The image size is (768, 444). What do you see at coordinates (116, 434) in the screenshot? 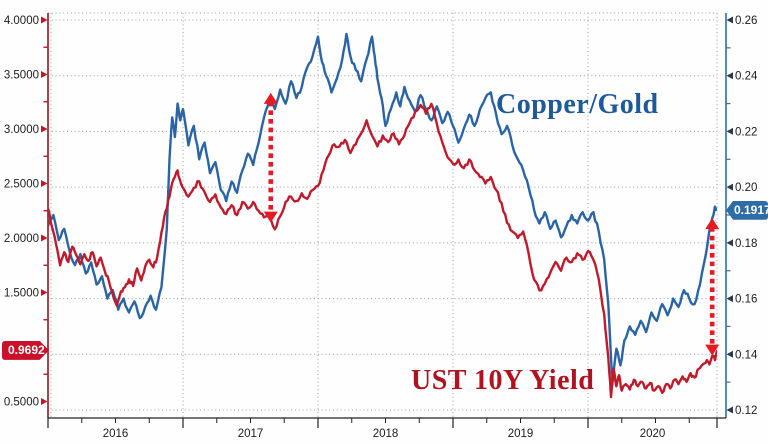
I see `x-axis-year-label: 2016` at bounding box center [116, 434].